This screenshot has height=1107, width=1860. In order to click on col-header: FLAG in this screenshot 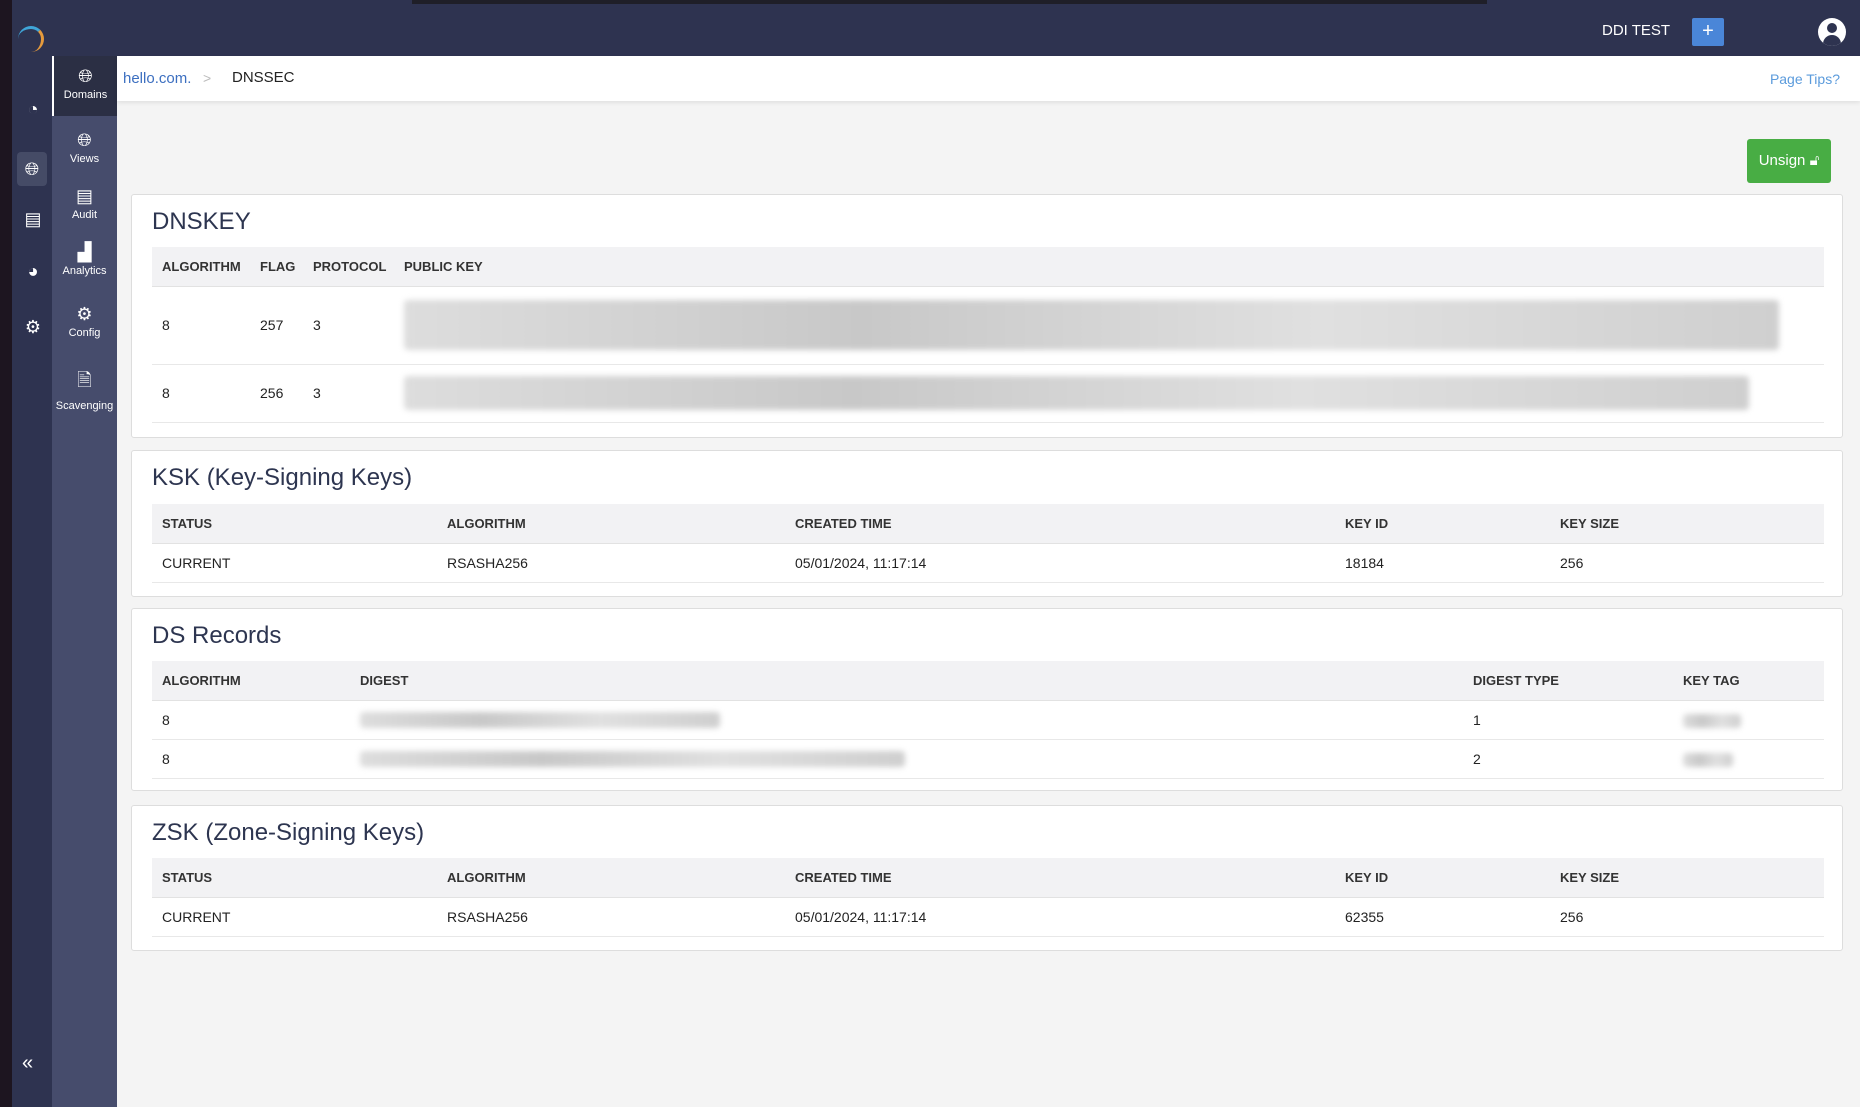, I will do `click(276, 267)`.